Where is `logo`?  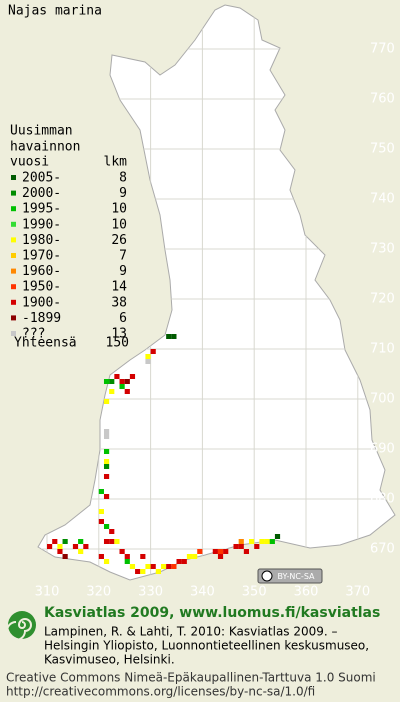
logo is located at coordinates (21, 626).